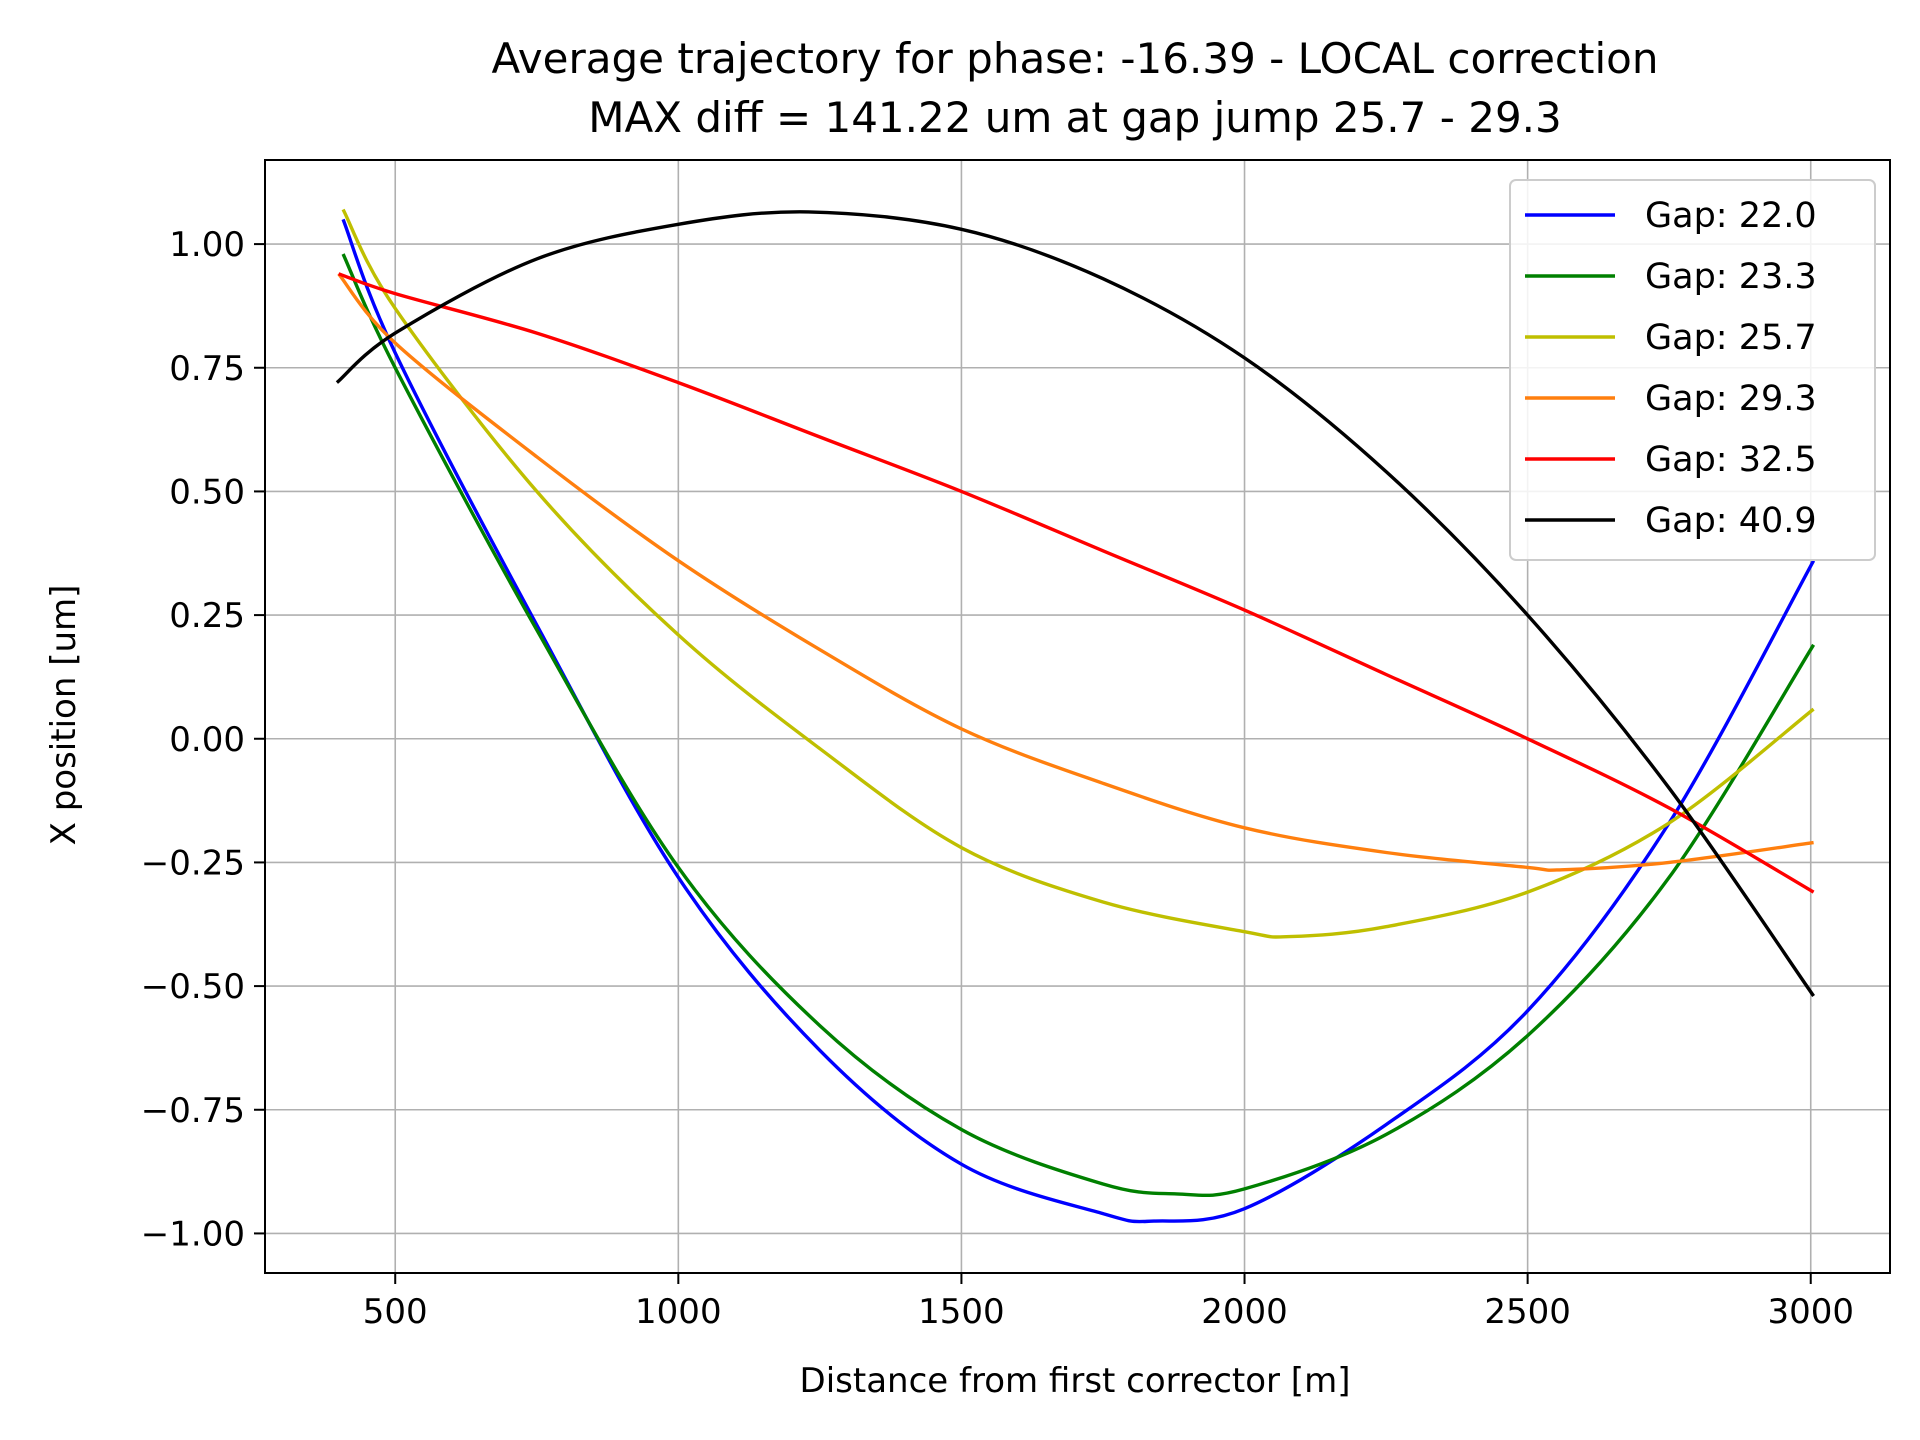  Describe the element at coordinates (1810, 1312) in the screenshot. I see `x-tick-label: 3000` at that location.